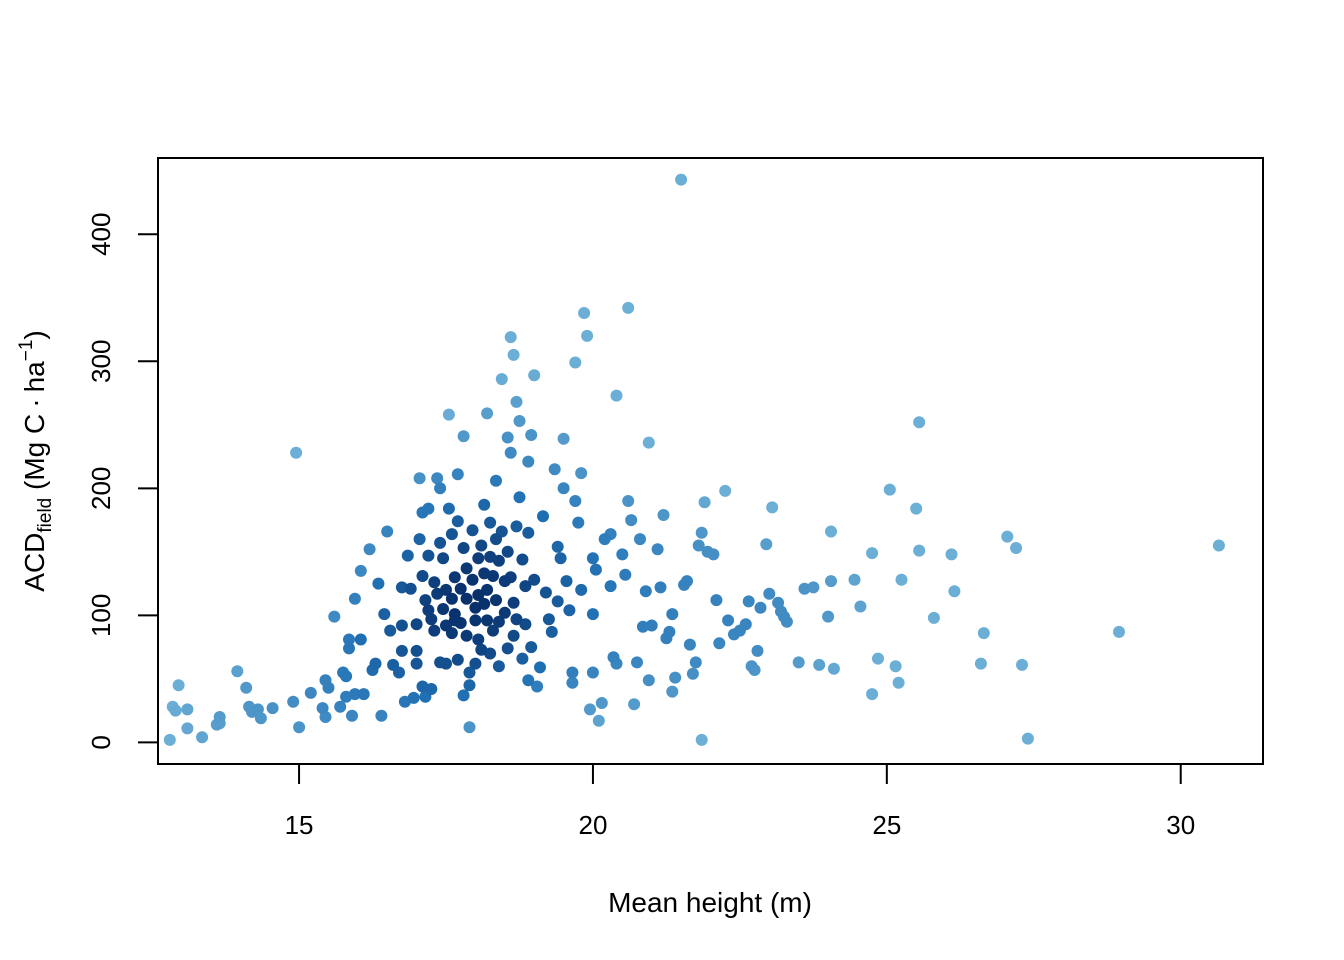 This screenshot has width=1344, height=960. I want to click on y-axis-title-main: ACD, so click(34, 562).